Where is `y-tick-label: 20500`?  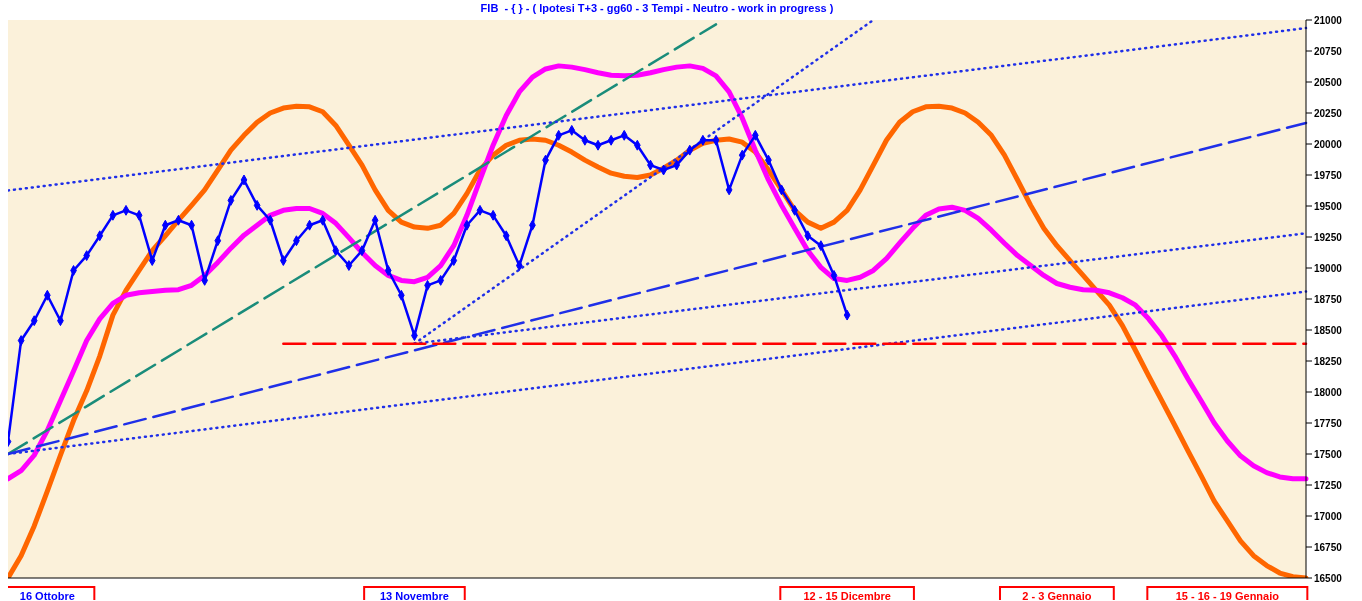
y-tick-label: 20500 is located at coordinates (1328, 82).